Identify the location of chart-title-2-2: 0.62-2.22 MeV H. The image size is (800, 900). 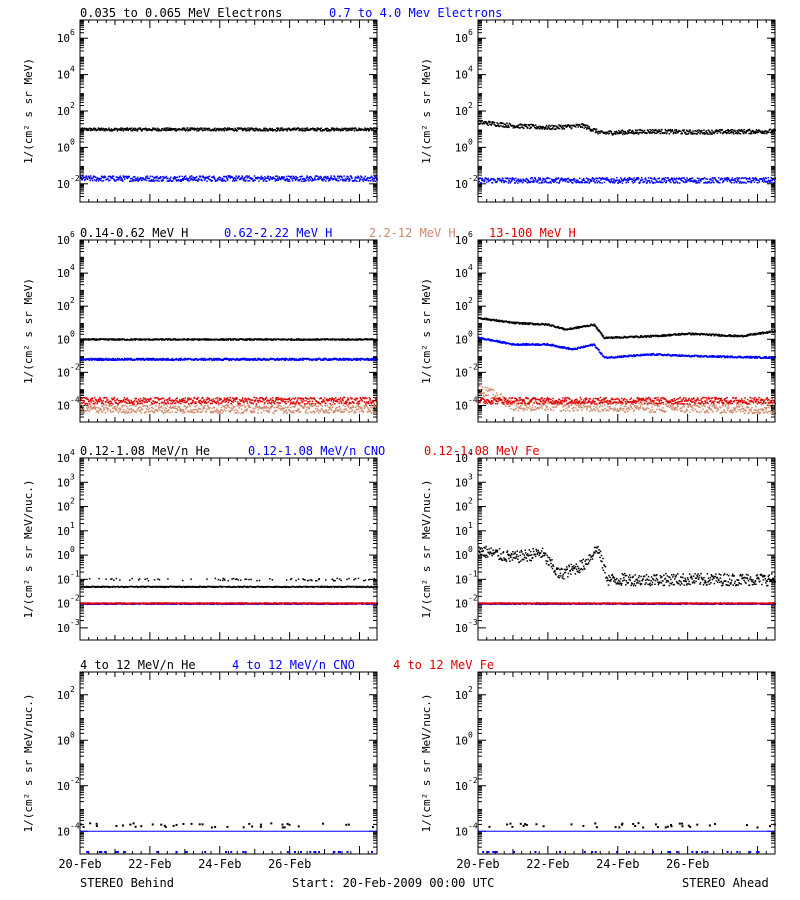
(278, 233).